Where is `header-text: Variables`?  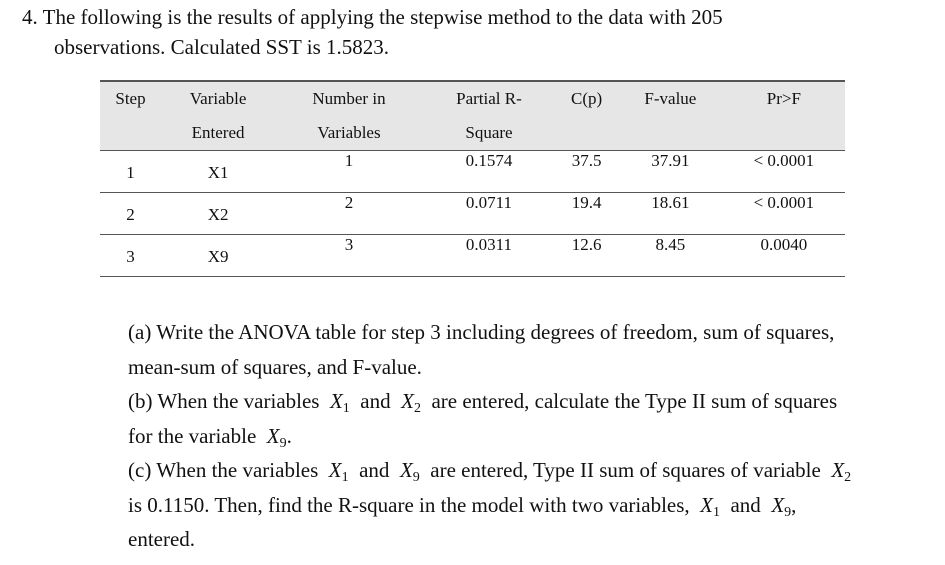
header-text: Variables is located at coordinates (349, 132).